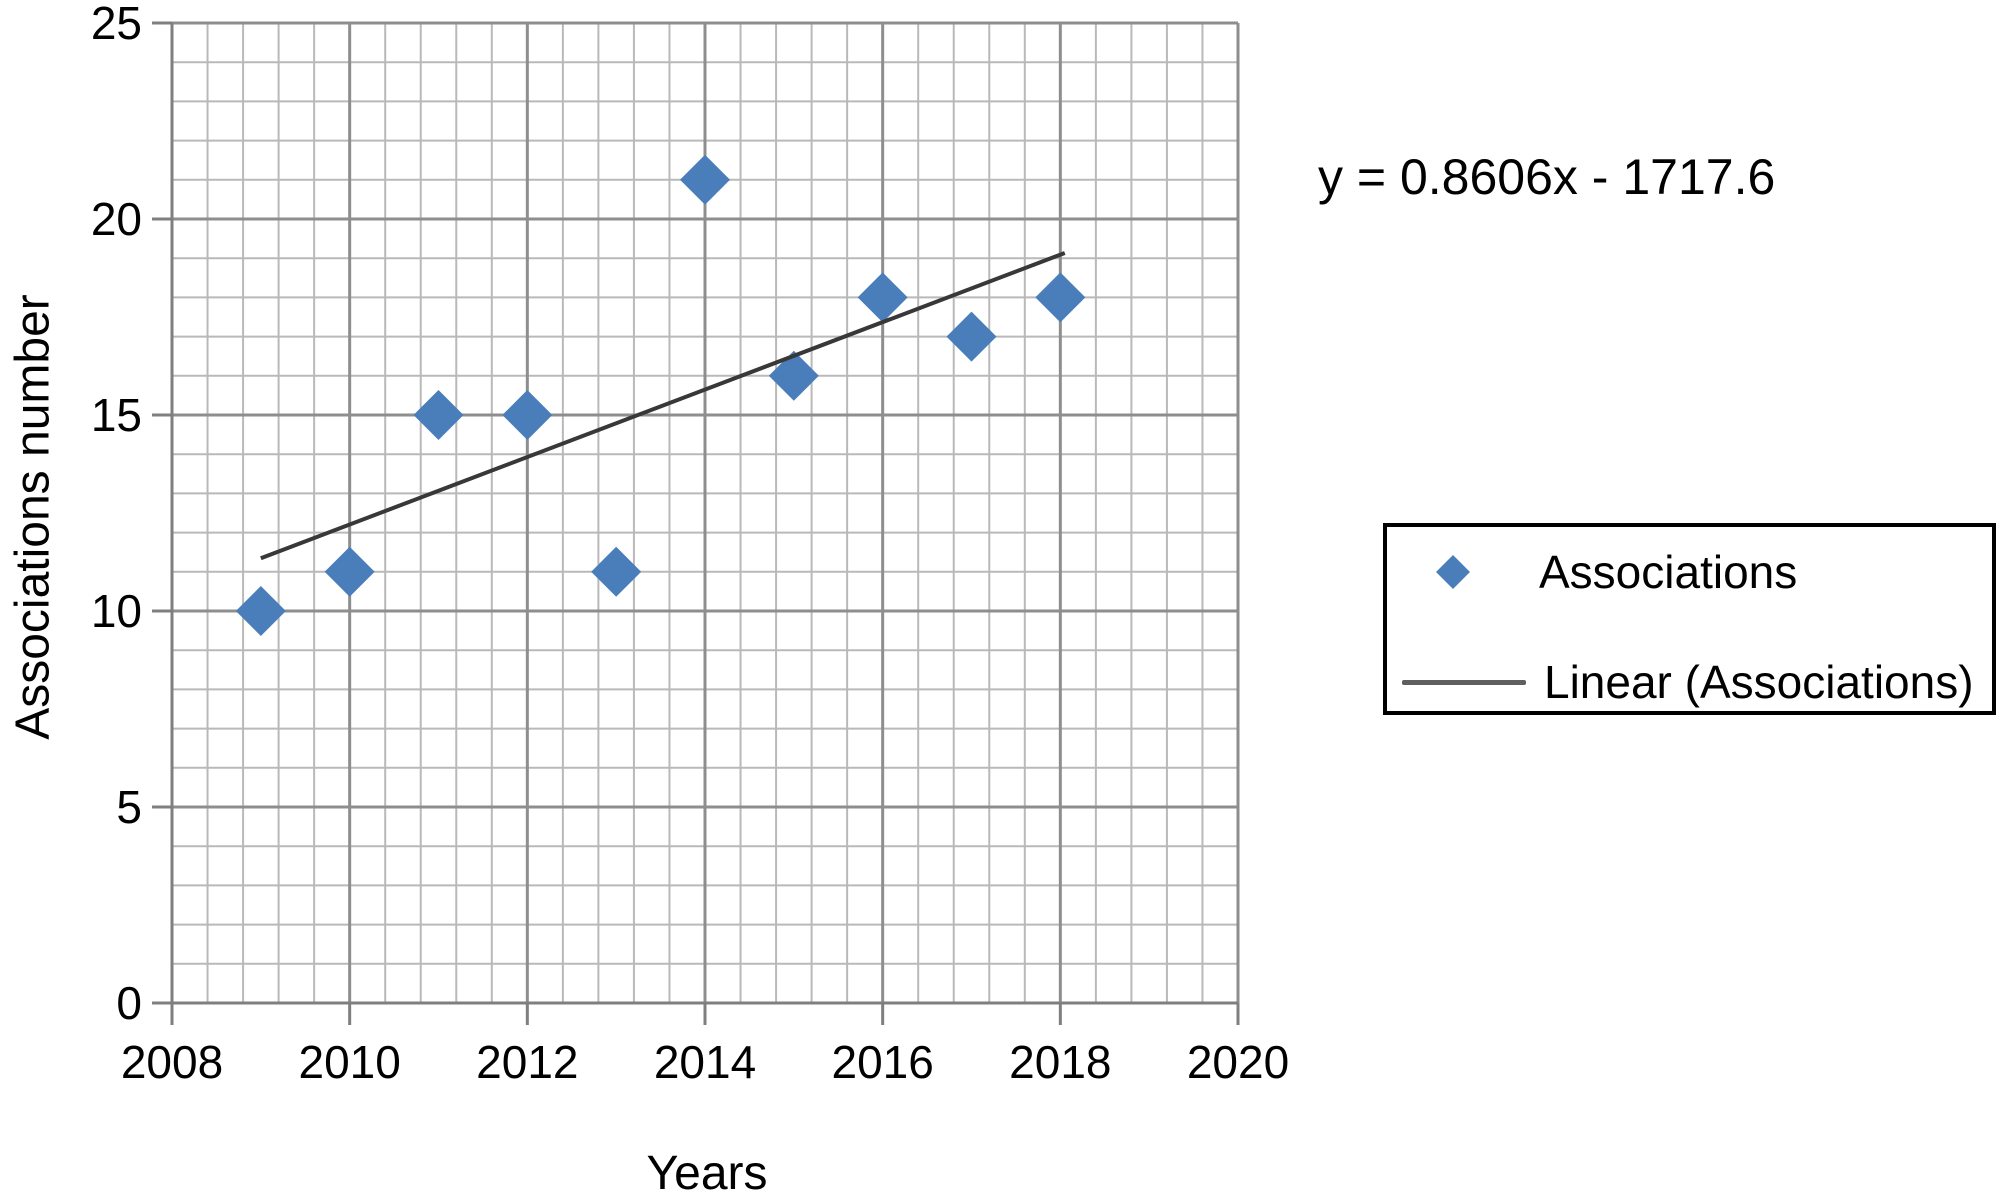  Describe the element at coordinates (1464, 682) in the screenshot. I see `legend-trendline-sample-icon` at that location.